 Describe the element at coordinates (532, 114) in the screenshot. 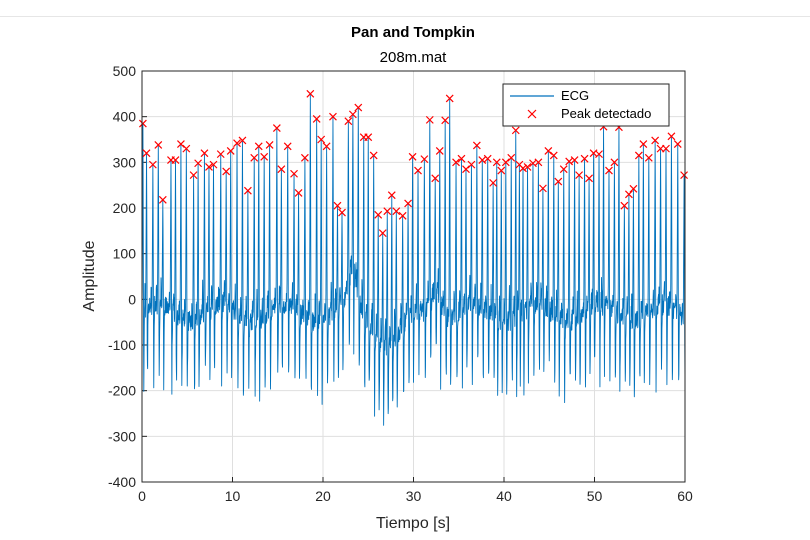

I see `legend-peak-marker` at that location.